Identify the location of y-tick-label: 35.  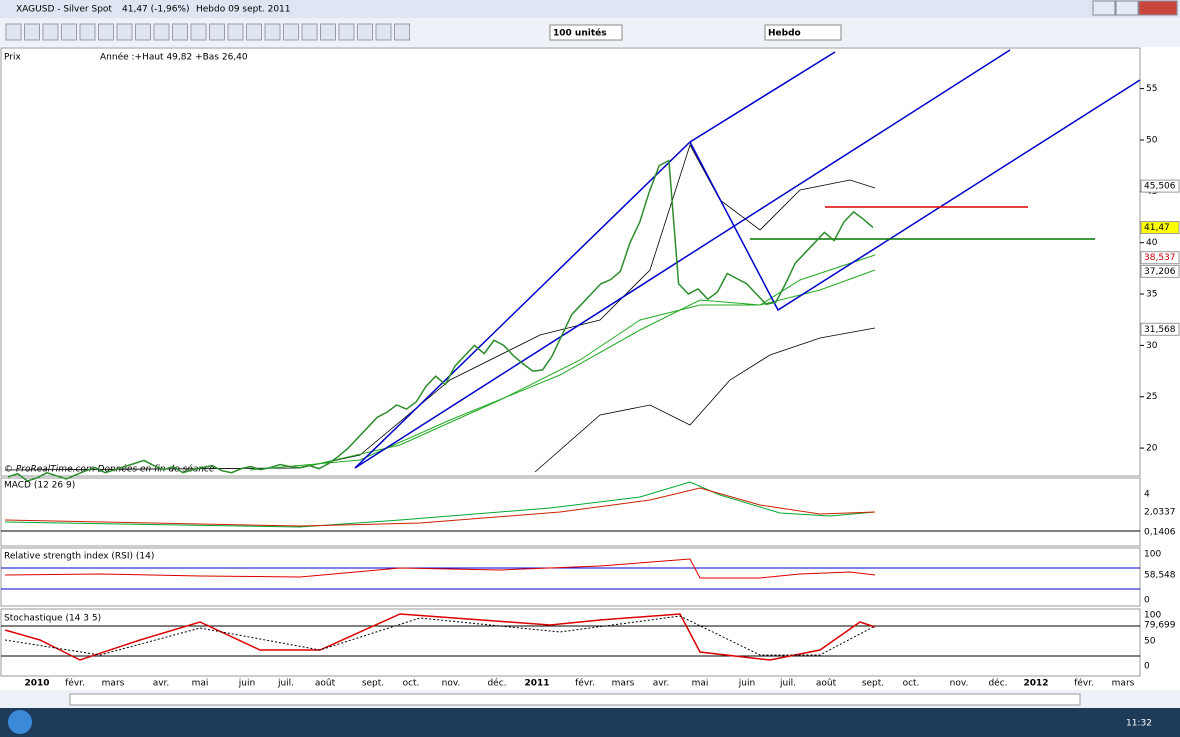
(1151, 295).